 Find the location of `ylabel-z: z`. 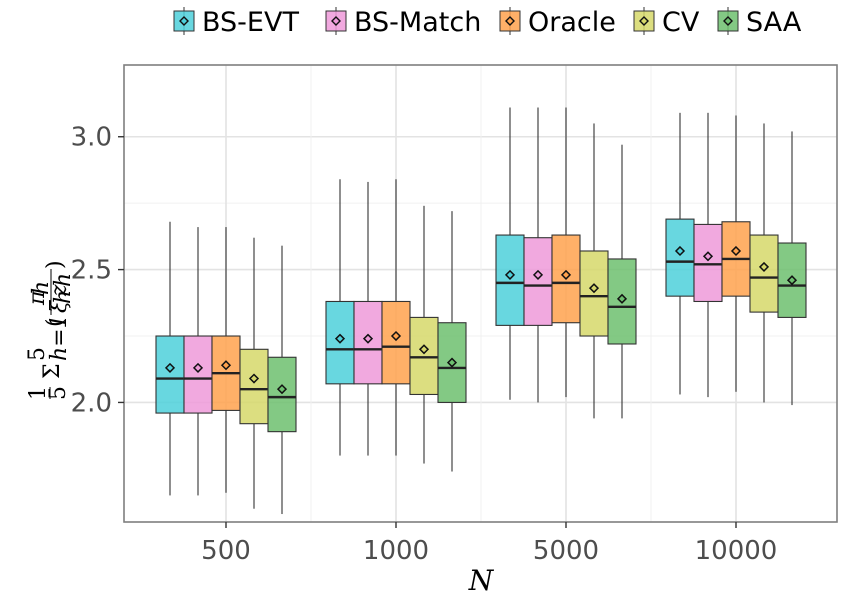

ylabel-z: z is located at coordinates (59, 290).